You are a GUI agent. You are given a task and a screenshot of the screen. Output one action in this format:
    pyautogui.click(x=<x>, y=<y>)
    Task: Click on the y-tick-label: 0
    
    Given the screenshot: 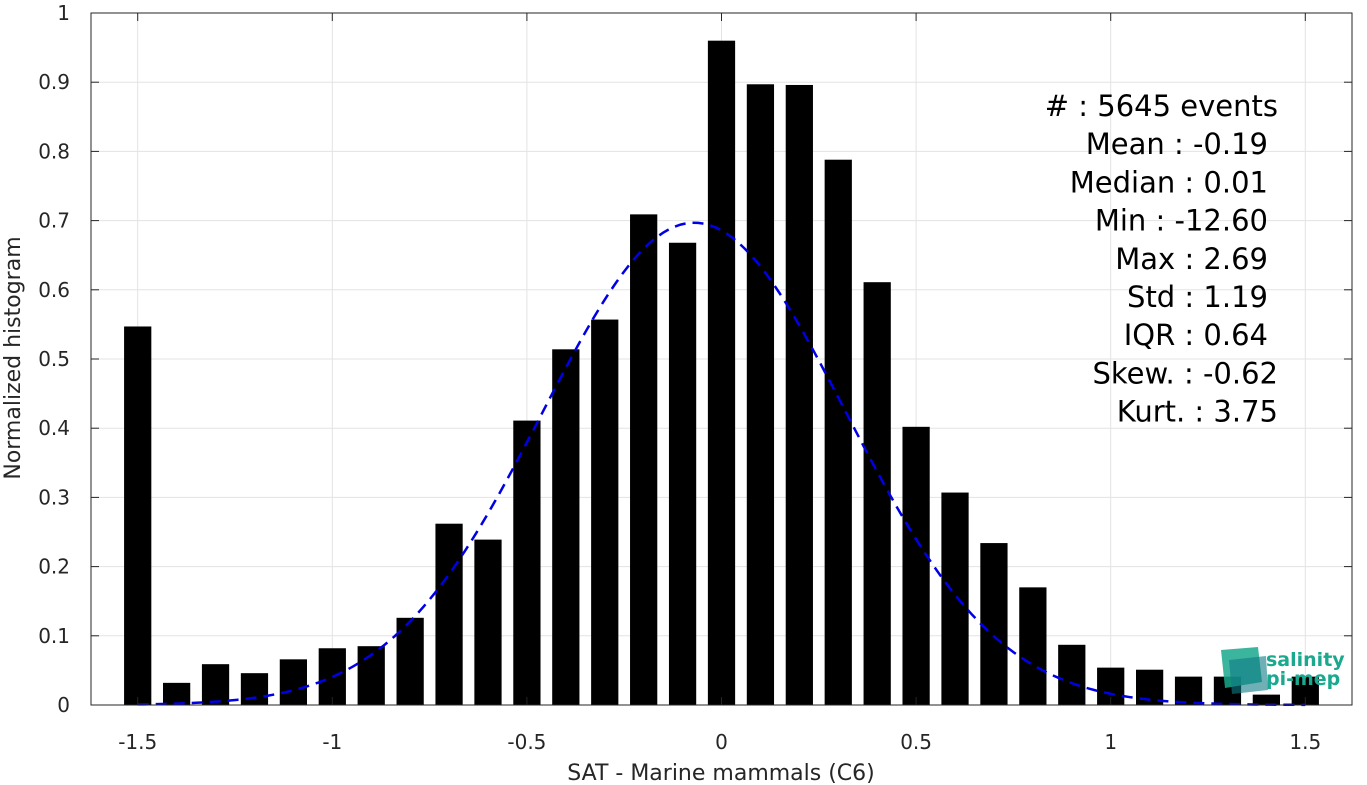 What is the action you would take?
    pyautogui.click(x=63, y=705)
    